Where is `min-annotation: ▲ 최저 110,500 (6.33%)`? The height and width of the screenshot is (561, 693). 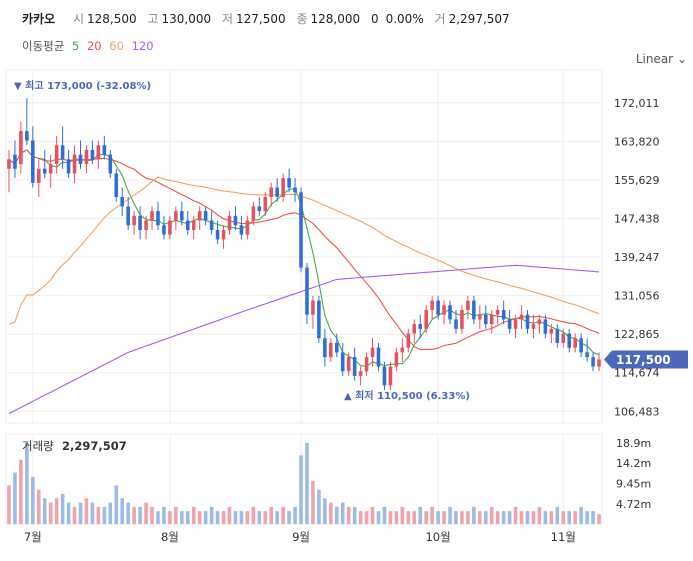
min-annotation: ▲ 최저 110,500 (6.33%) is located at coordinates (407, 395).